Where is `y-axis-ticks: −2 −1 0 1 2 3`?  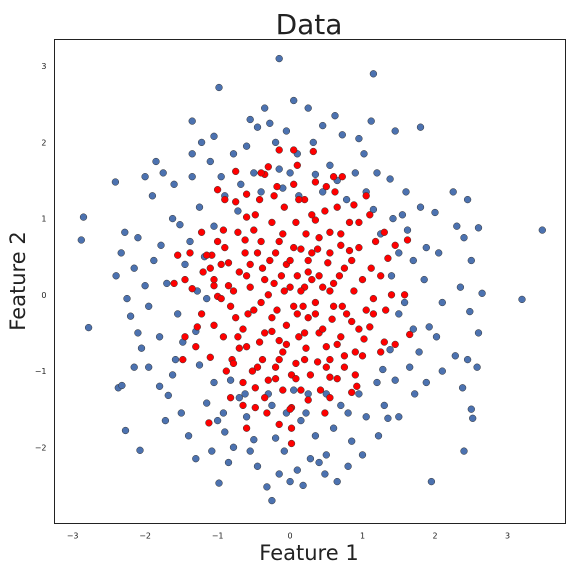 y-axis-ticks: −2 −1 0 1 2 3 is located at coordinates (41, 257).